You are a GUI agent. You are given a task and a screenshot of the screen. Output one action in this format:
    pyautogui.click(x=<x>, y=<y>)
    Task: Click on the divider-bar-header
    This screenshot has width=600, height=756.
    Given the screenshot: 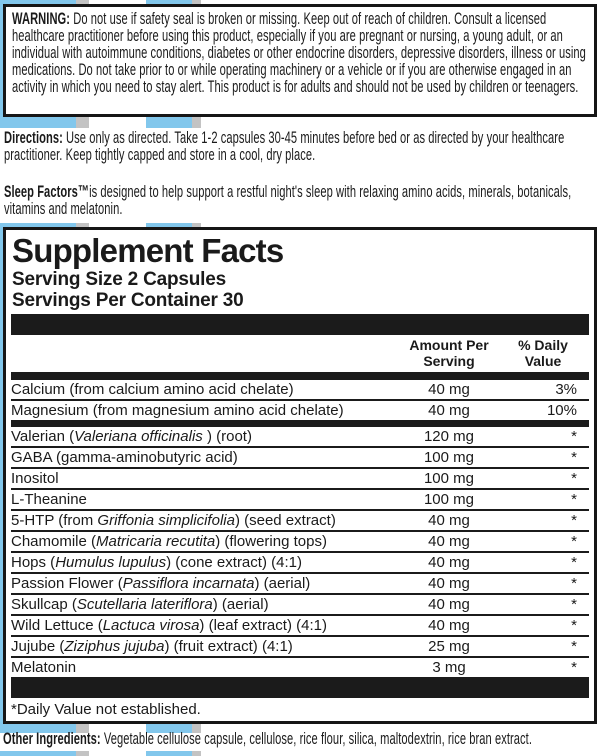 What is the action you would take?
    pyautogui.click(x=300, y=376)
    